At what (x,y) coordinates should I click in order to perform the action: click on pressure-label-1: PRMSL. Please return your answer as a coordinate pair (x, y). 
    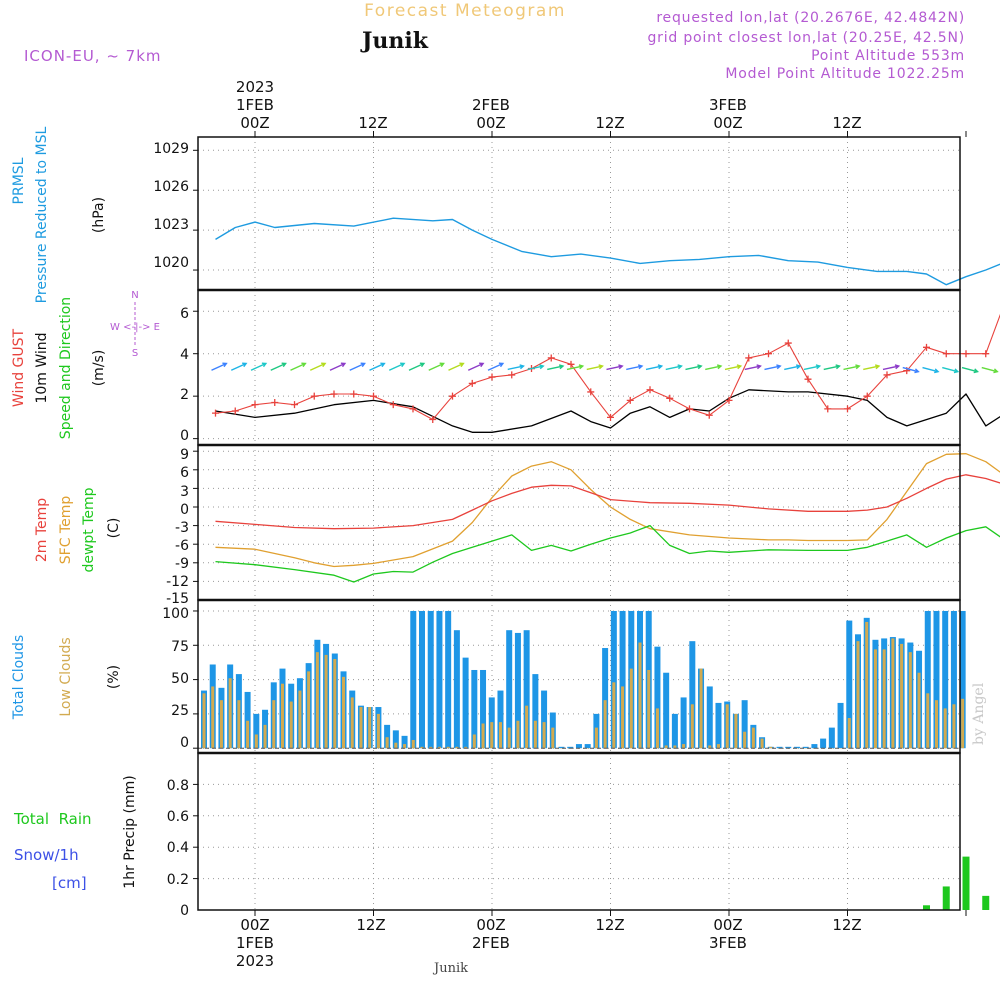
    Looking at the image, I should click on (19, 180).